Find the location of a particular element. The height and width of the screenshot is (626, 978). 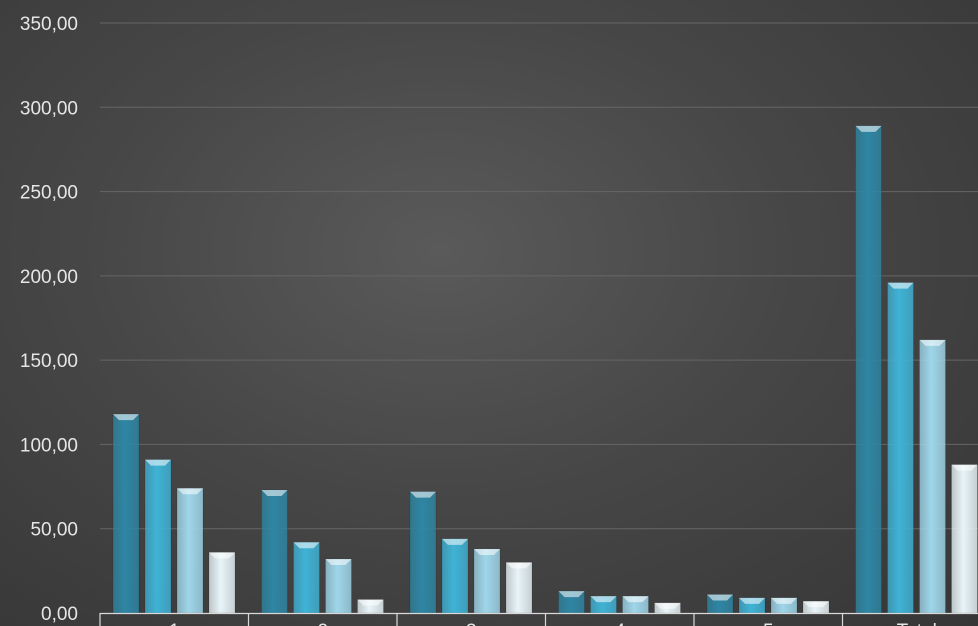

x-tick-label: 1 is located at coordinates (174, 623).